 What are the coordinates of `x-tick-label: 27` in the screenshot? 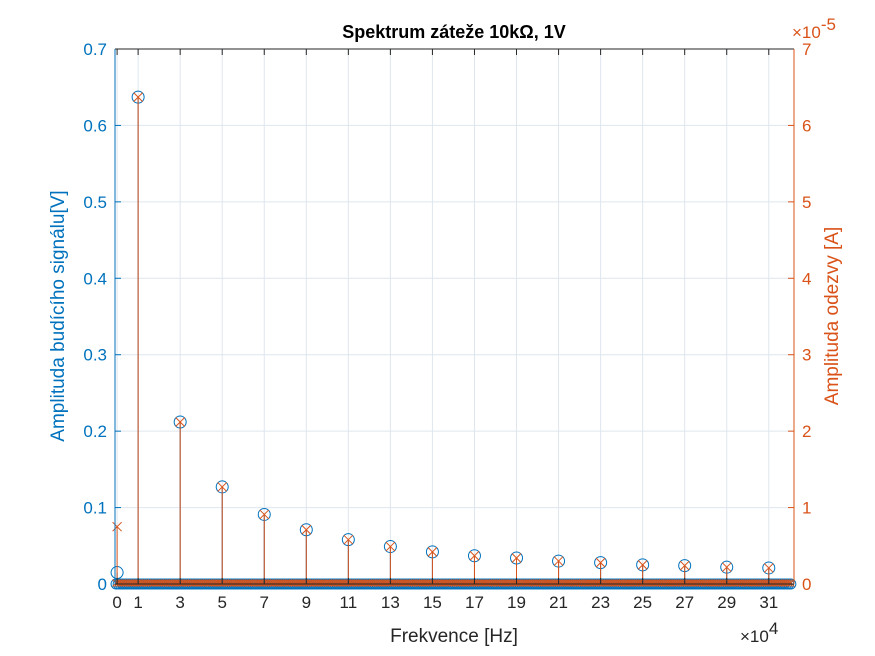 It's located at (684, 602).